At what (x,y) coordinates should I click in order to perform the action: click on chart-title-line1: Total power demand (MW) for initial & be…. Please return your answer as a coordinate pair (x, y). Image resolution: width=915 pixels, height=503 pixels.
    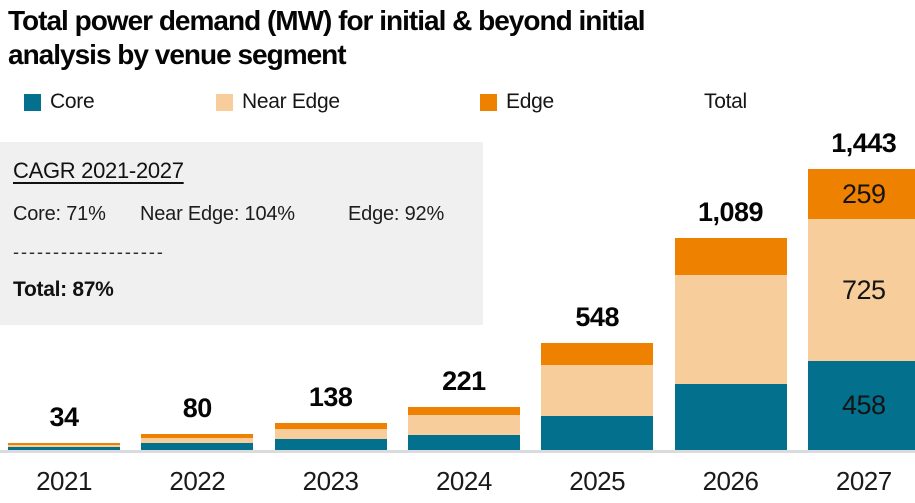
    Looking at the image, I should click on (327, 20).